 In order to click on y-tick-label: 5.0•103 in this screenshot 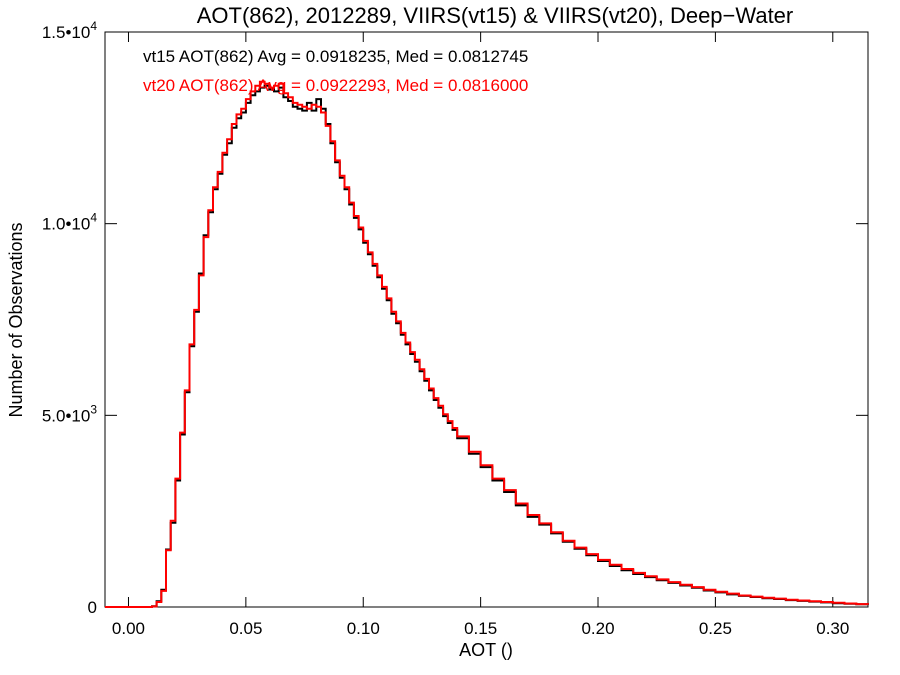, I will do `click(70, 413)`.